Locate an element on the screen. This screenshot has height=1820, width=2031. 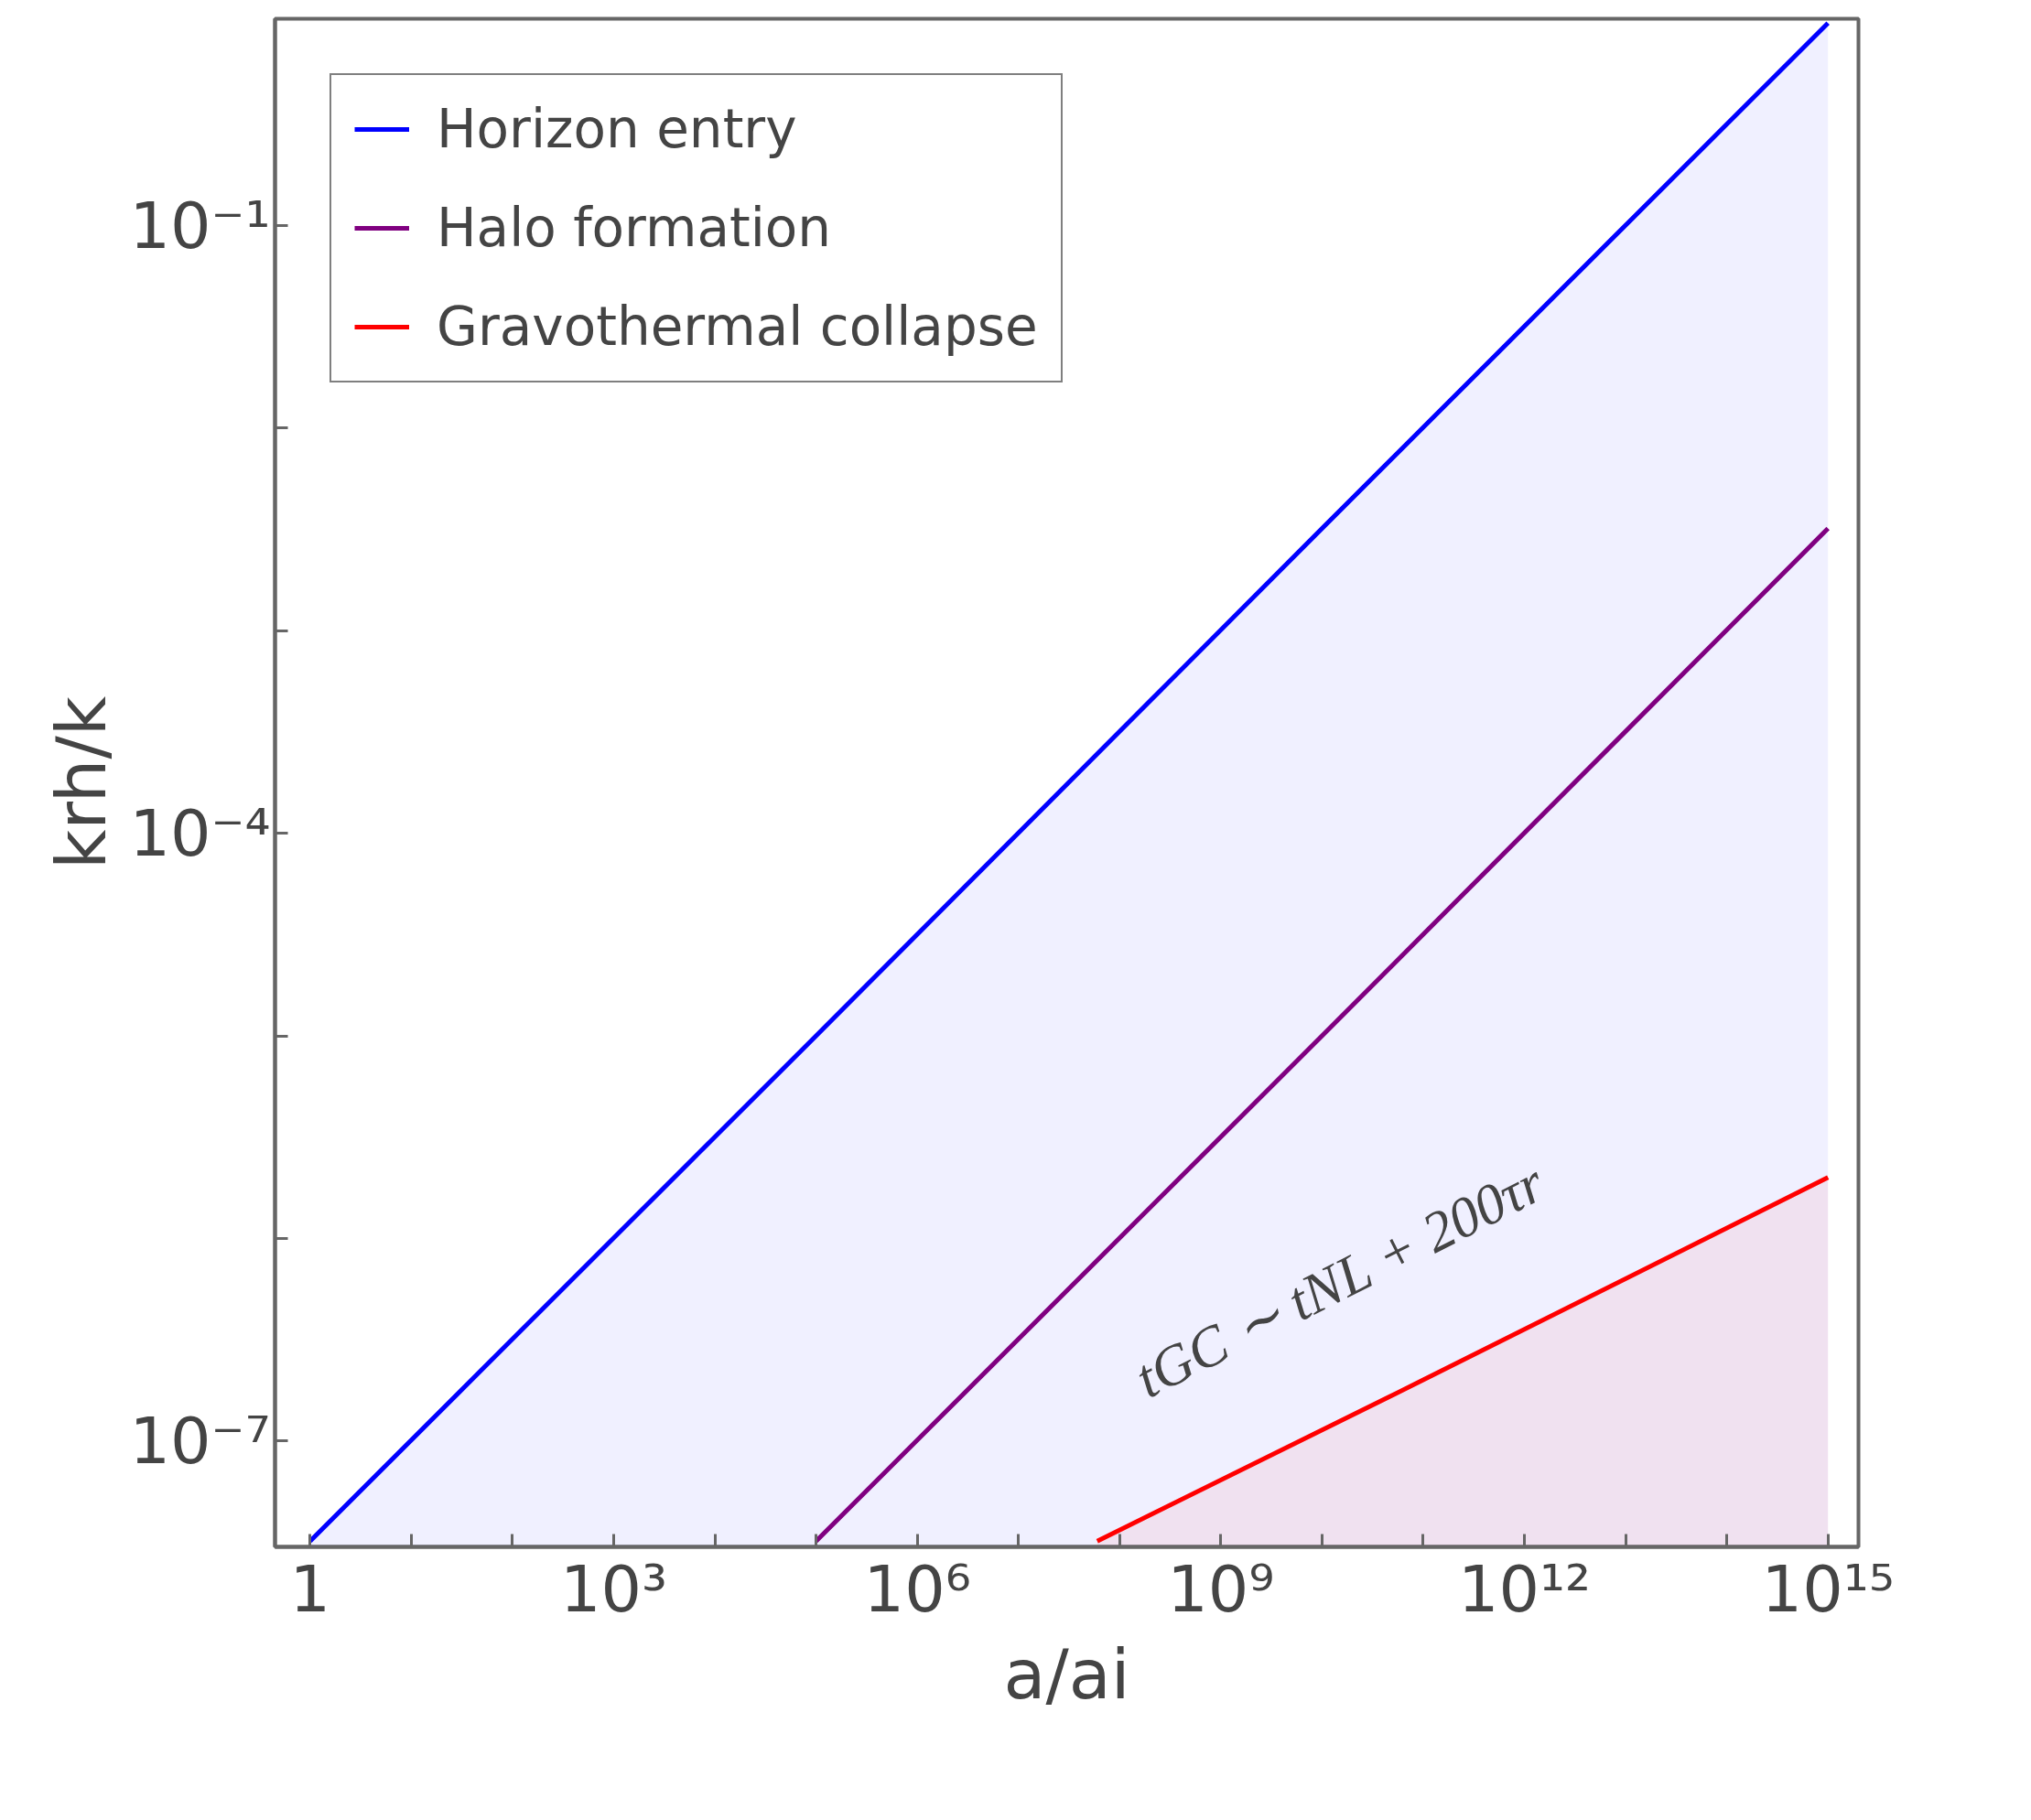
legend-label: Gravothermal collapse is located at coordinates (737, 327).